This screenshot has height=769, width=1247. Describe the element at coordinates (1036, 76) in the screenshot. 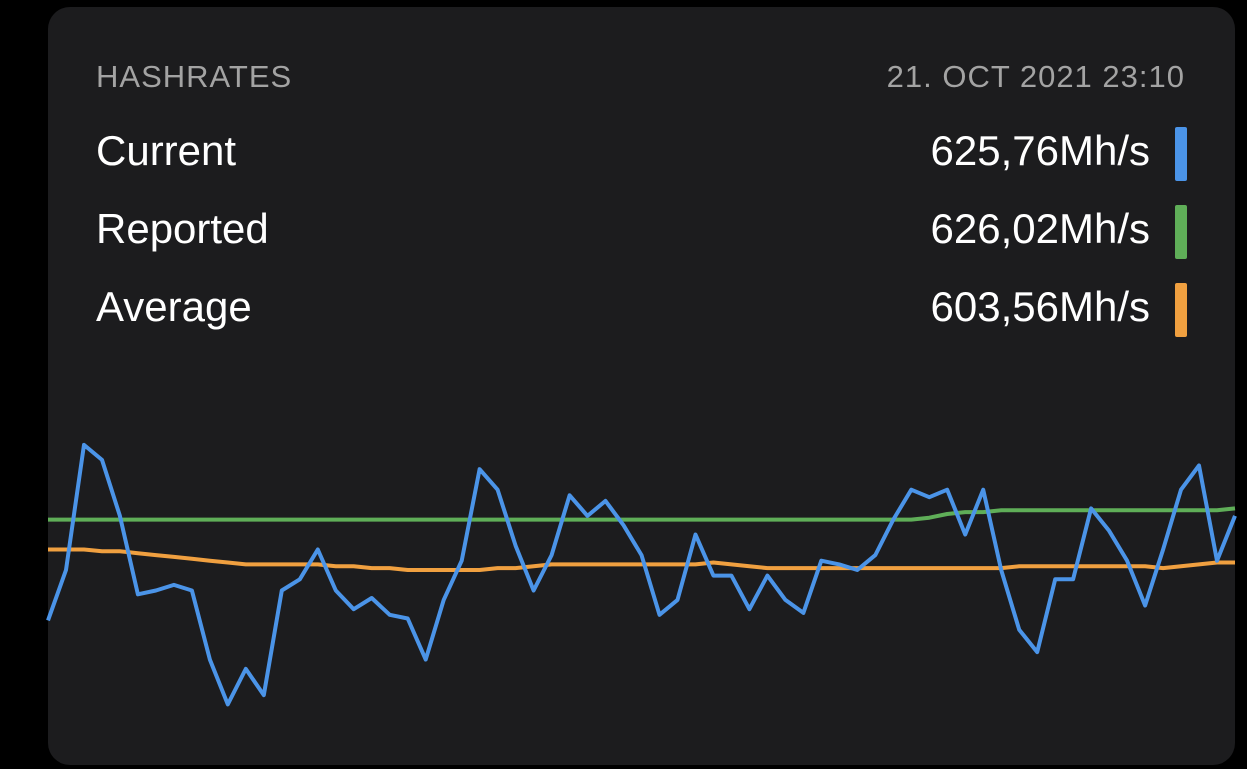

I see `timestamp: 21. OCT 2021 23:10` at that location.